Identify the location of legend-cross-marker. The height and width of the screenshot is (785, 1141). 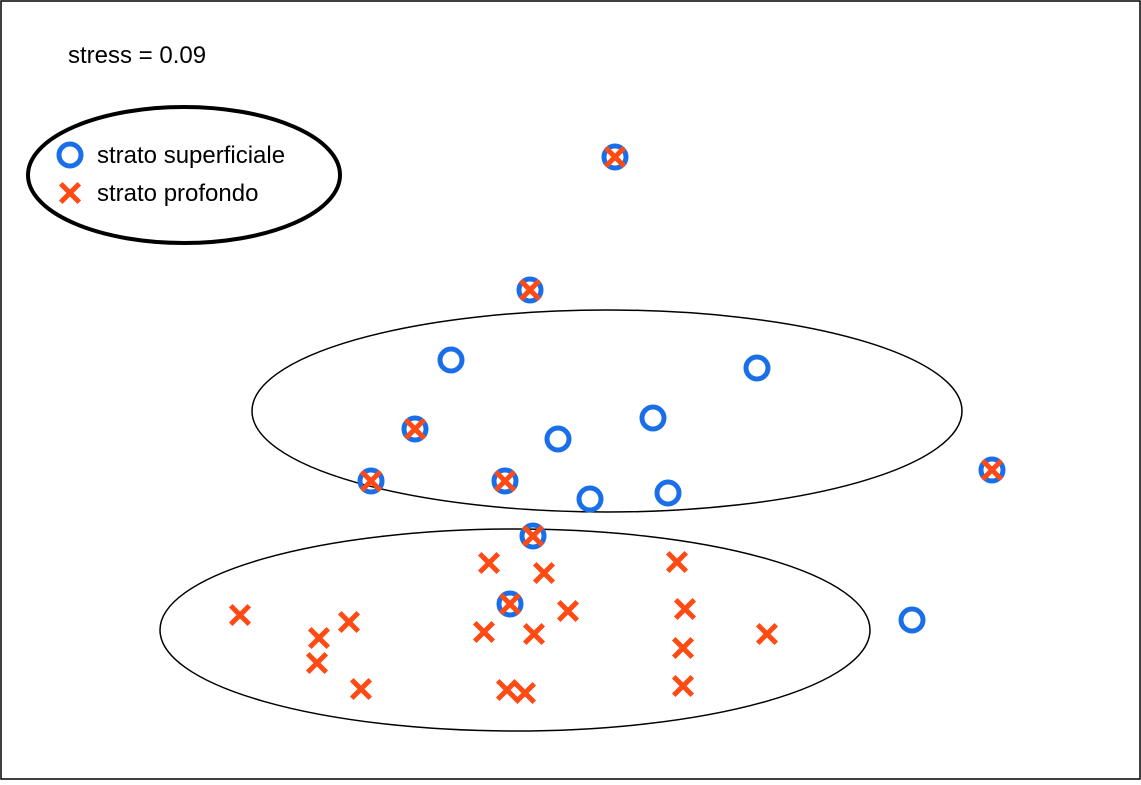
(70, 193).